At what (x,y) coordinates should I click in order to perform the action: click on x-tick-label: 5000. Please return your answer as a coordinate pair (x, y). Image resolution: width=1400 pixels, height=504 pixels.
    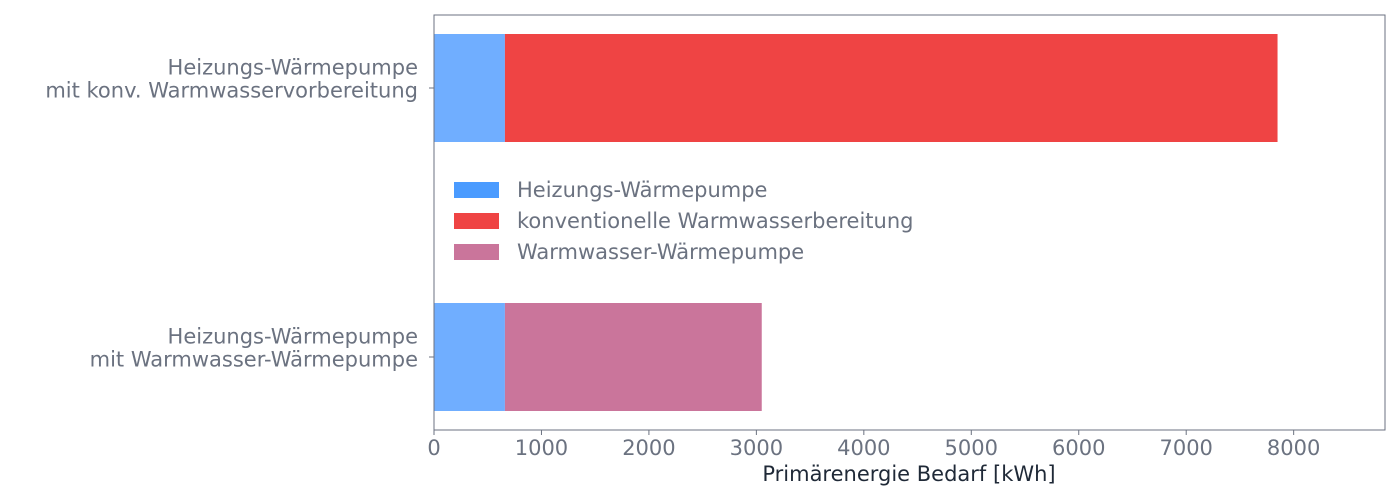
    Looking at the image, I should click on (971, 448).